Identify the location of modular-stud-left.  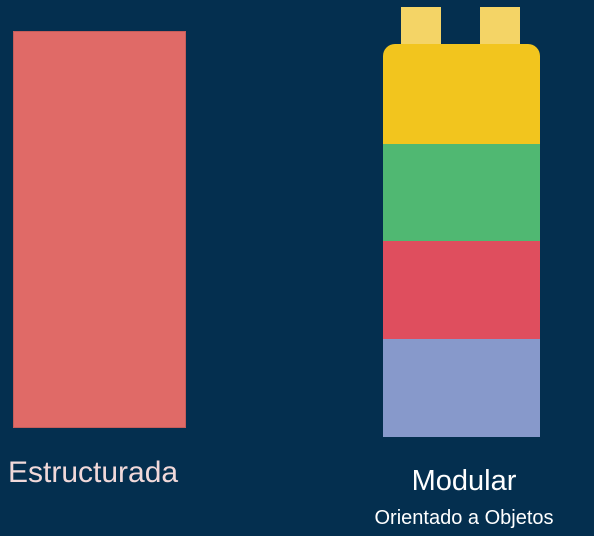
(421, 27).